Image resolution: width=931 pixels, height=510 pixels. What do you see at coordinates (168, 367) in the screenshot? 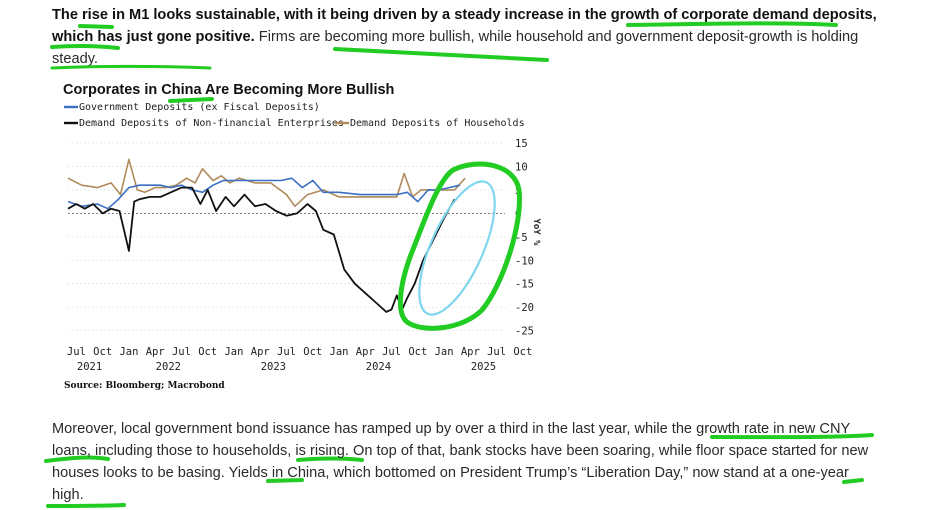
I see `x-year-label: 2022` at bounding box center [168, 367].